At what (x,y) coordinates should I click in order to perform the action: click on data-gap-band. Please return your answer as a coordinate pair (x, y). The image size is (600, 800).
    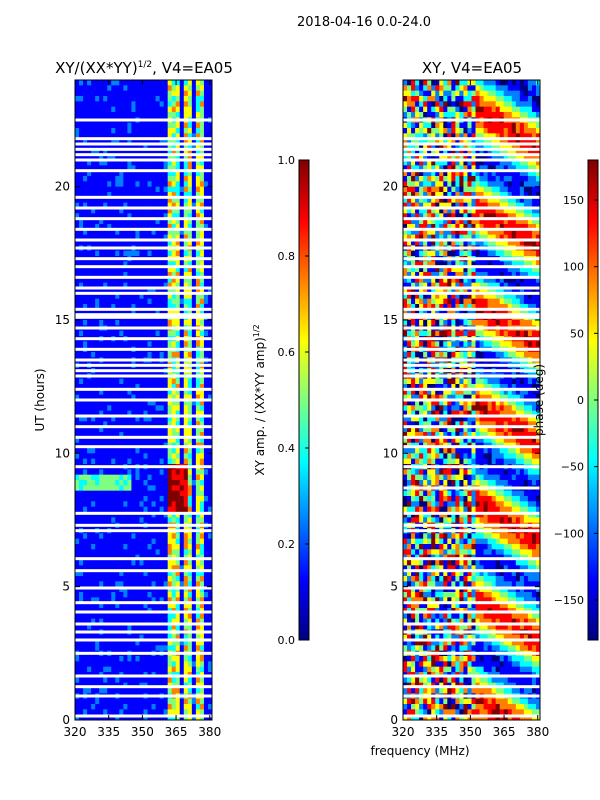
    Looking at the image, I should click on (143, 437).